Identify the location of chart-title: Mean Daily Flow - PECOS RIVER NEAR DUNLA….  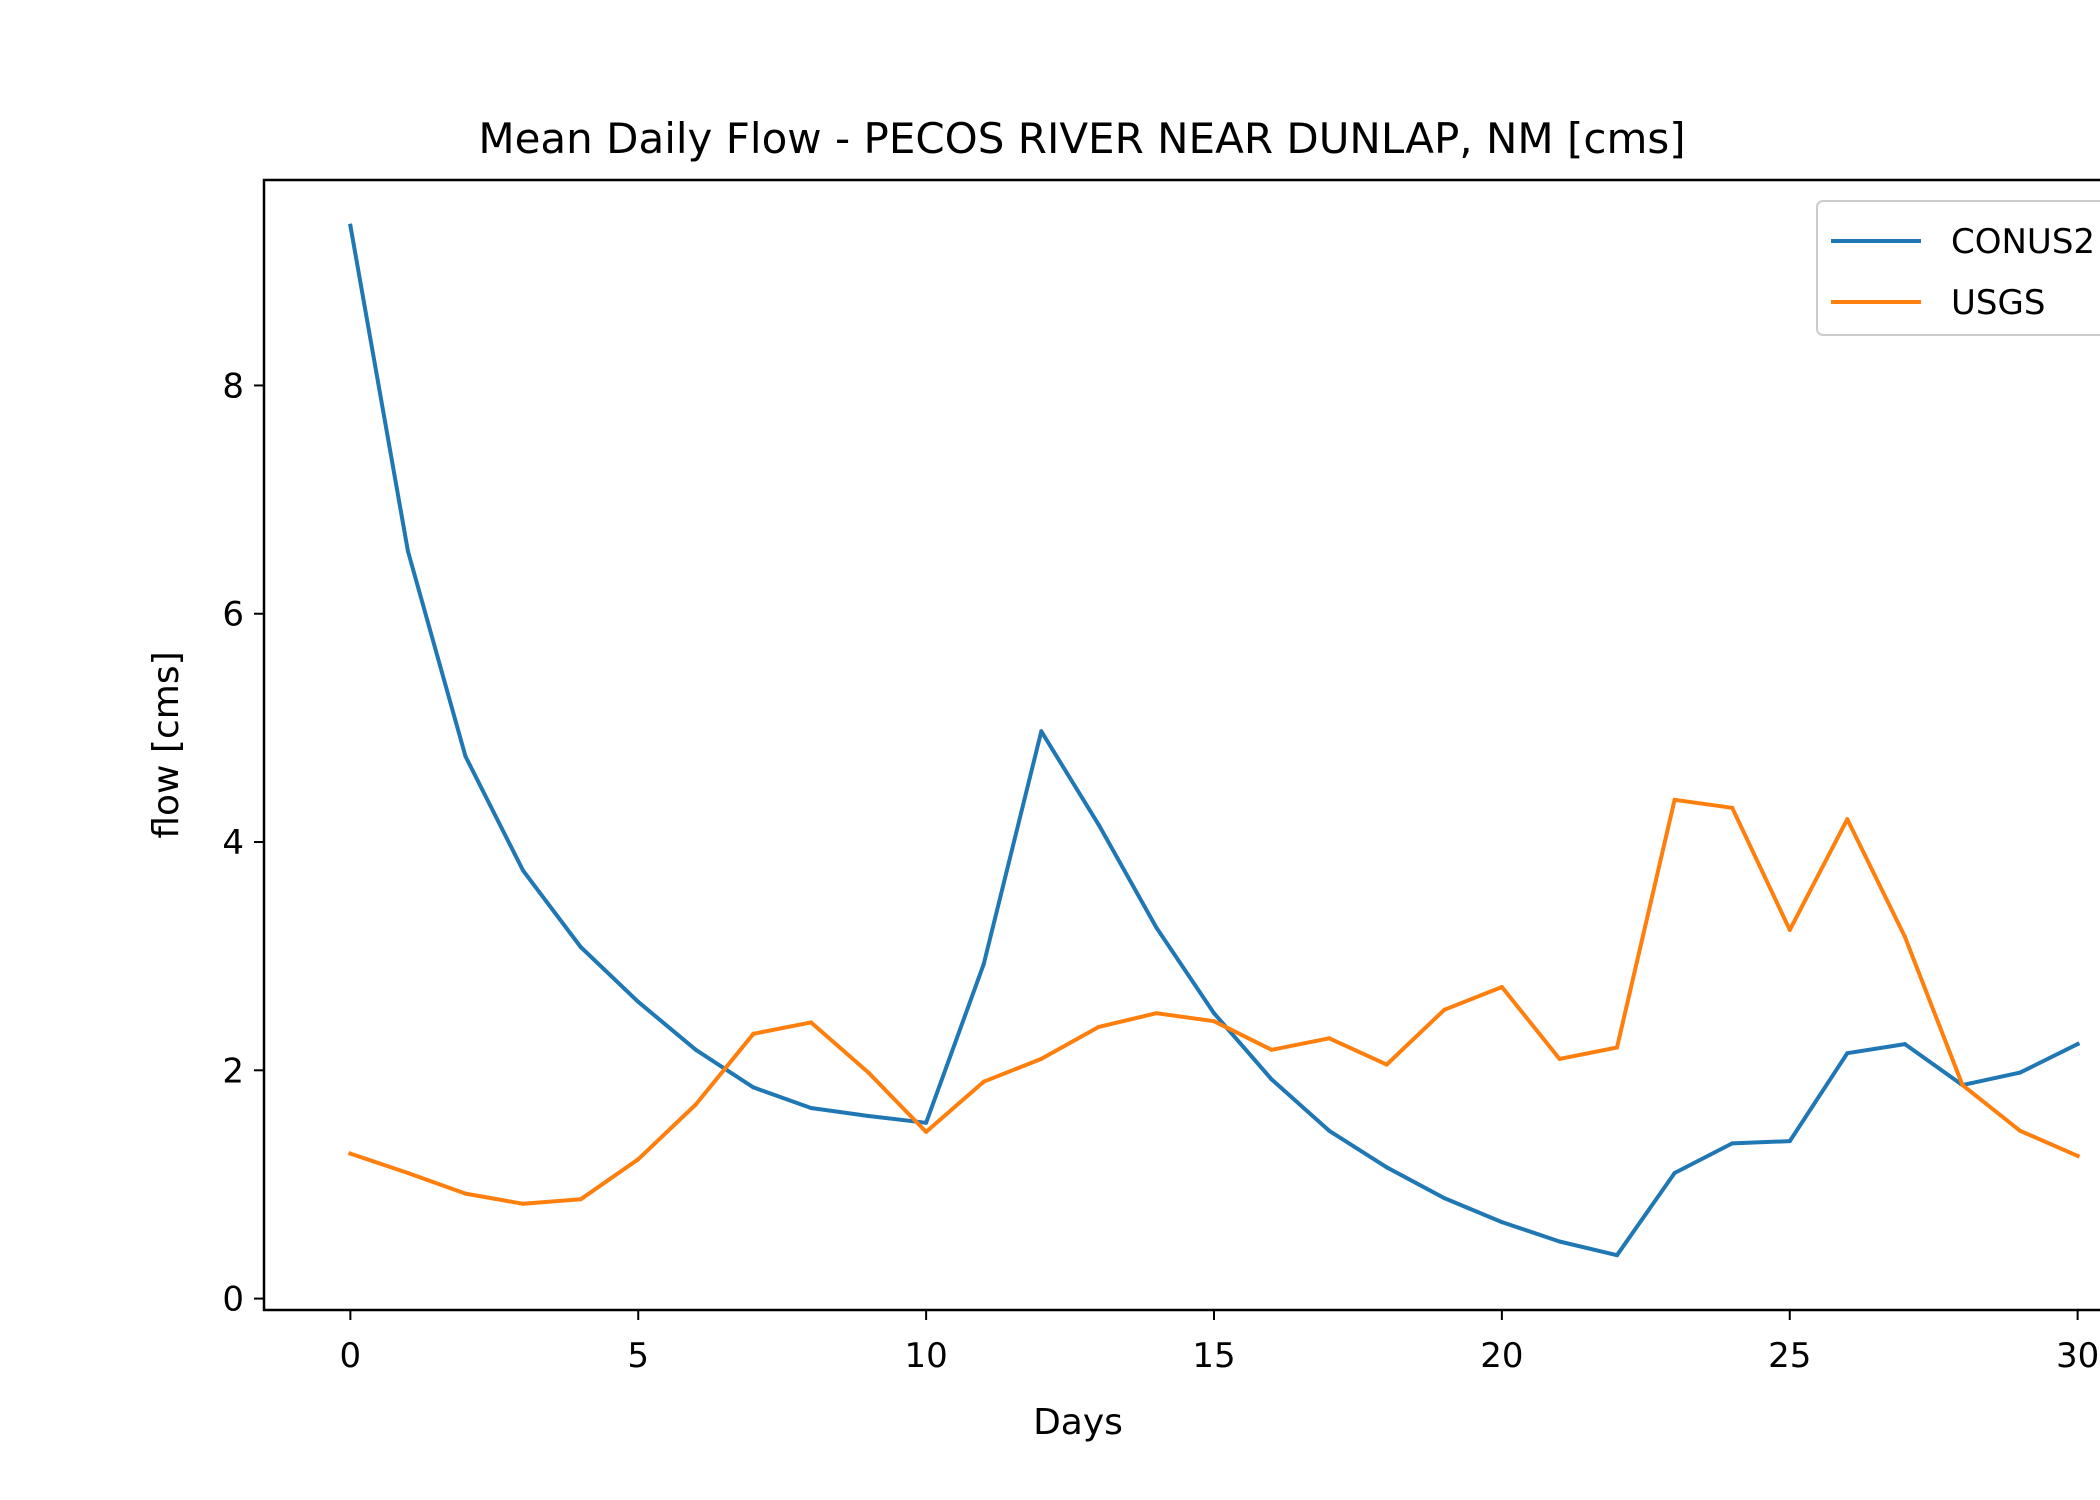
(1081, 138).